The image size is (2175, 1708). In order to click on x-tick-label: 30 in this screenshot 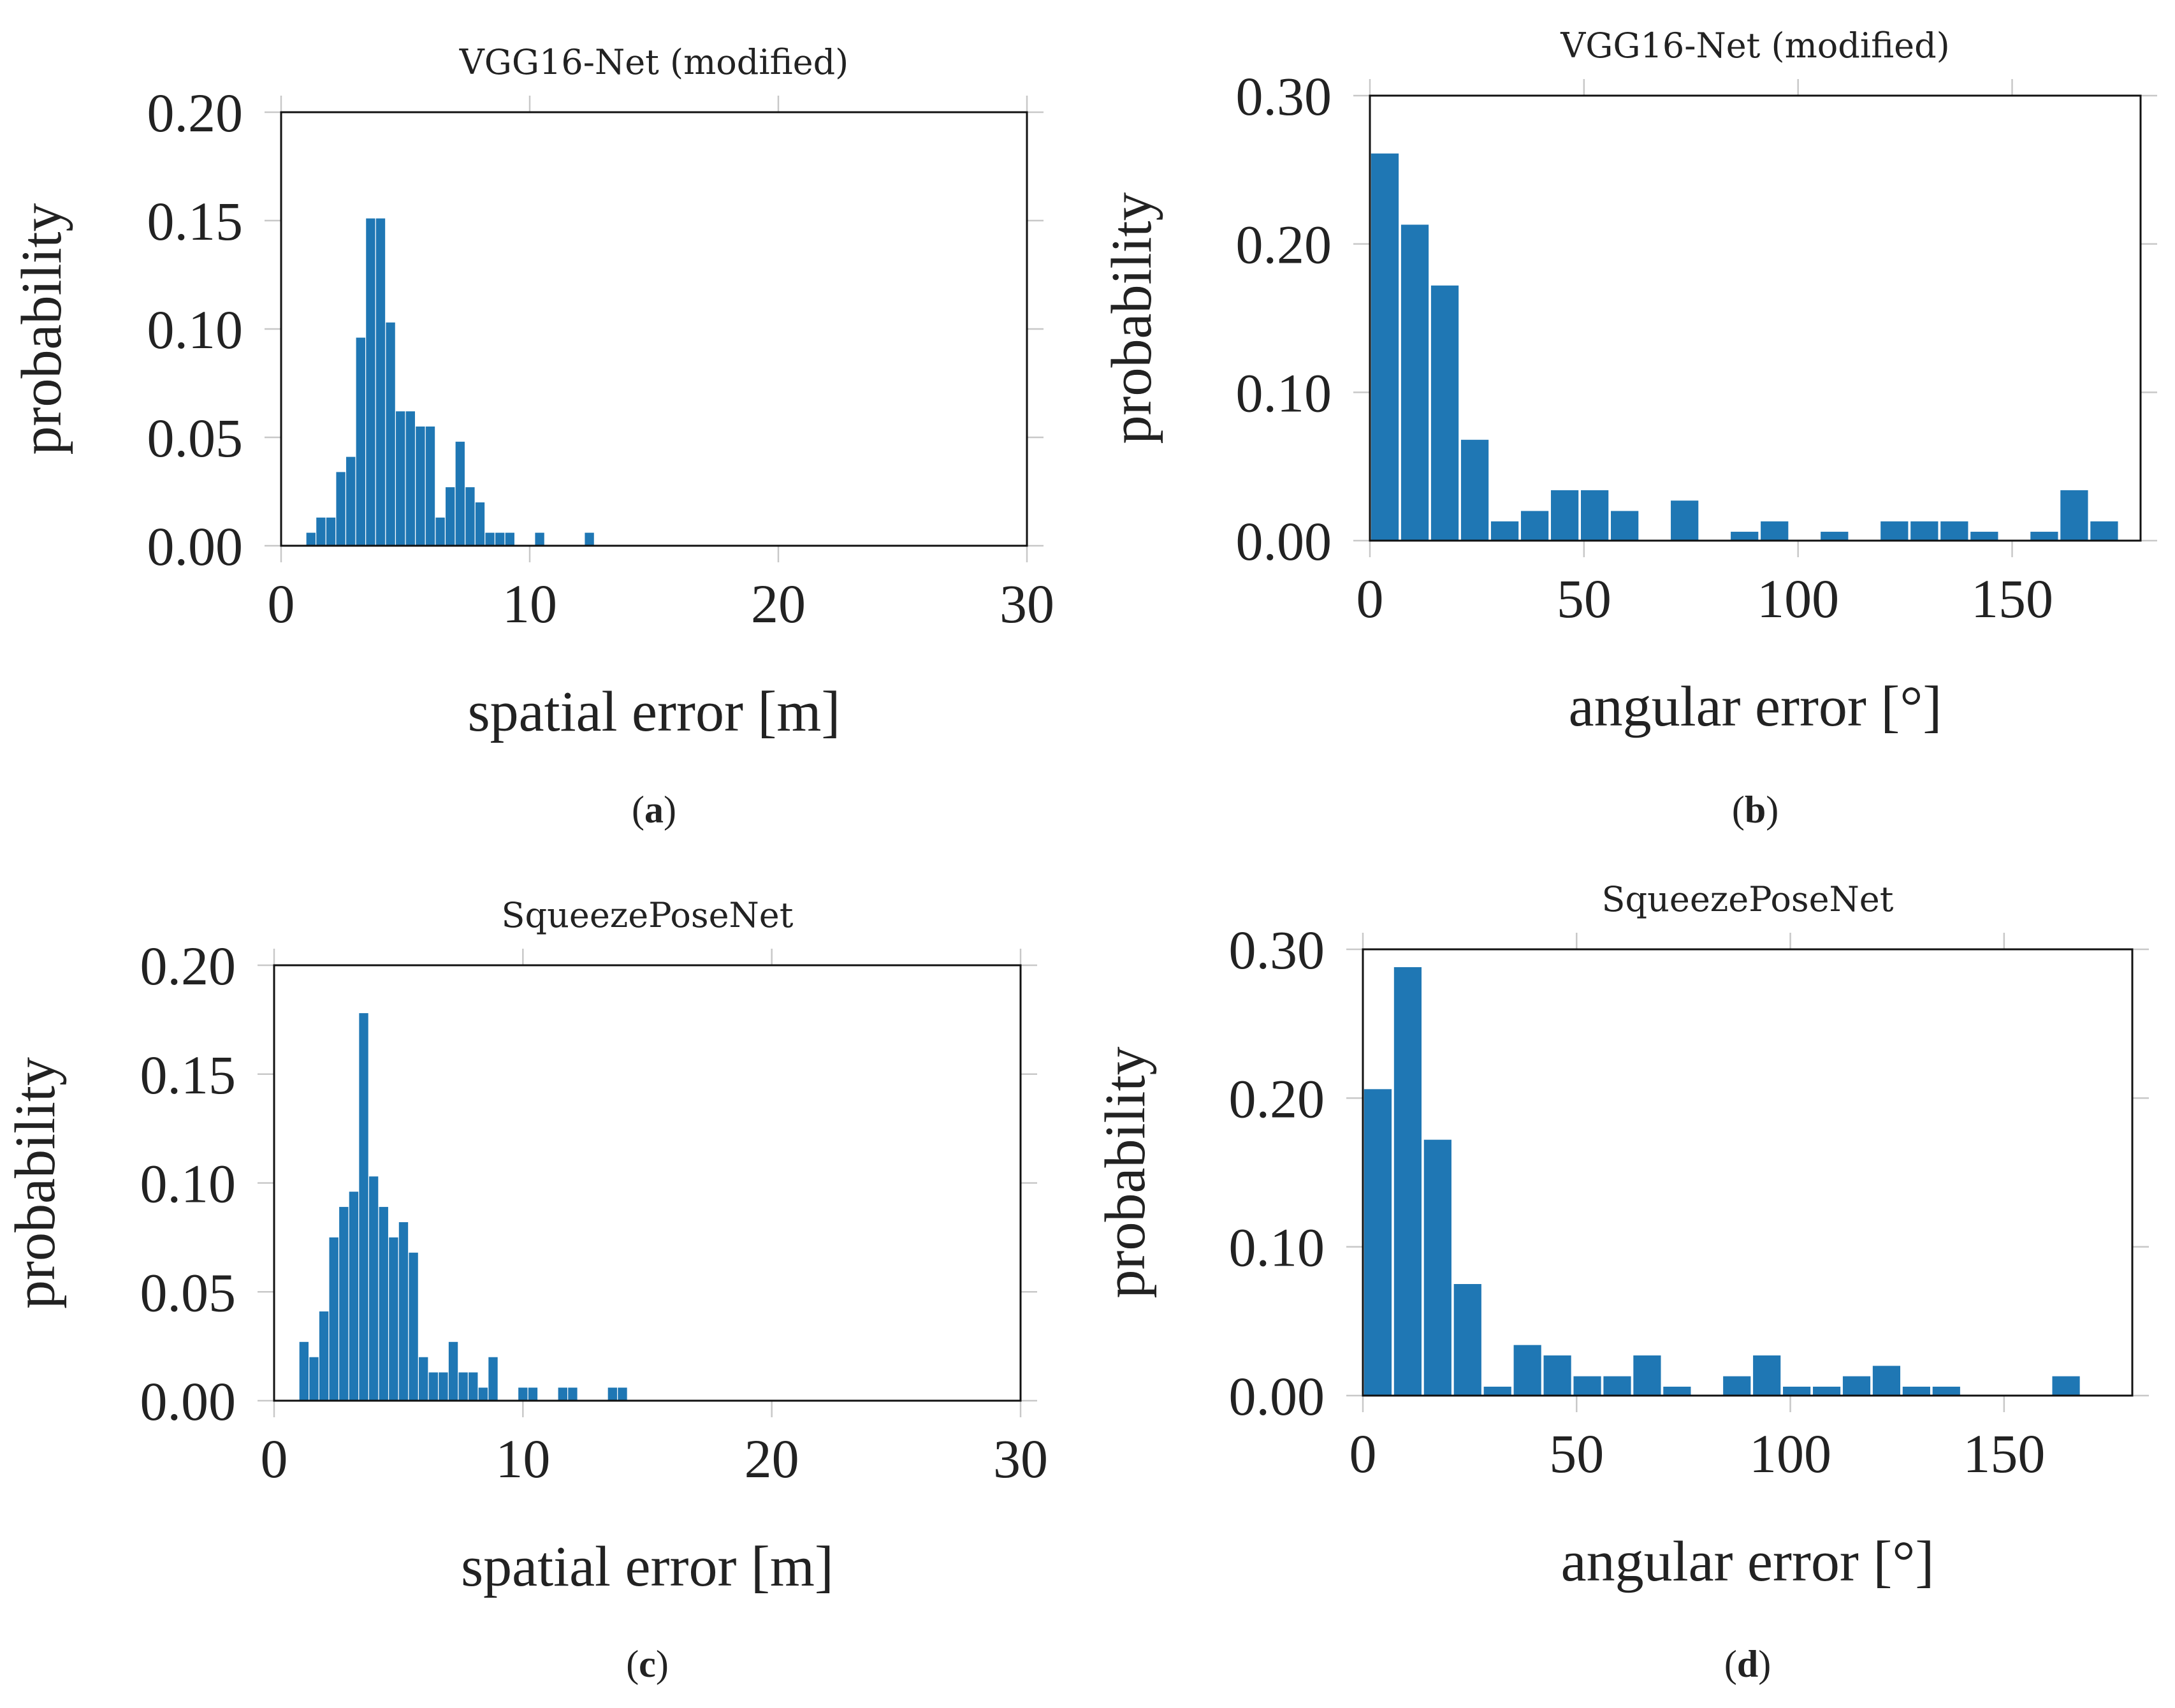, I will do `click(1027, 603)`.